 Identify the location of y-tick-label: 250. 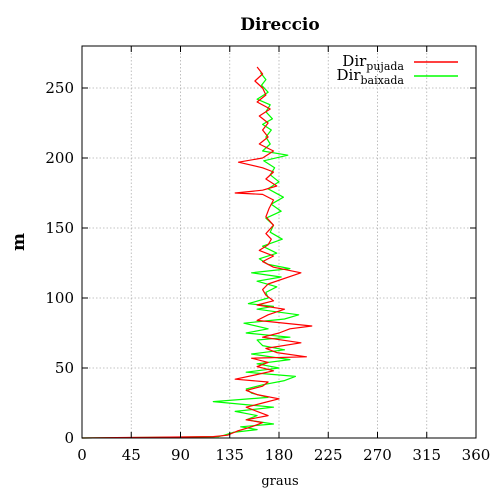
(59, 88).